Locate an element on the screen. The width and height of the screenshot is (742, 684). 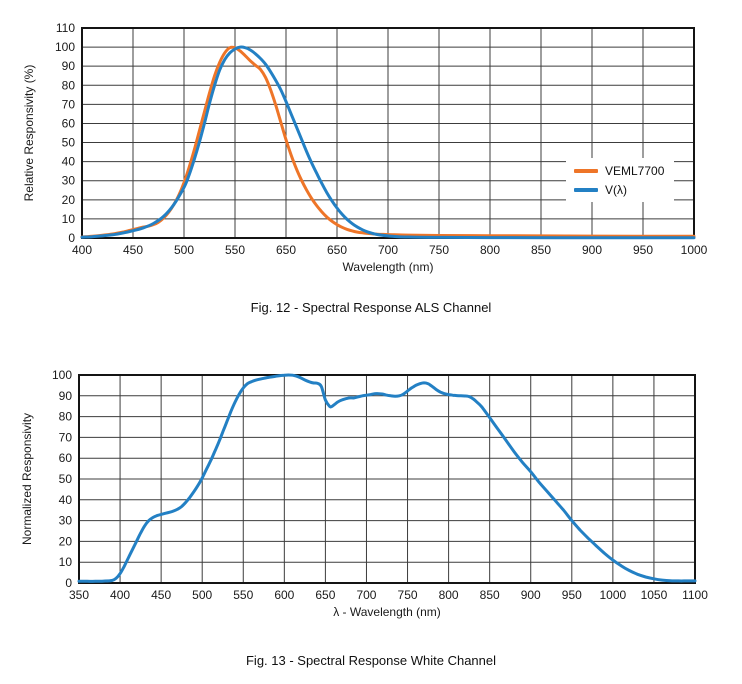
x-axis-title: Wavelength (nm) is located at coordinates (388, 267).